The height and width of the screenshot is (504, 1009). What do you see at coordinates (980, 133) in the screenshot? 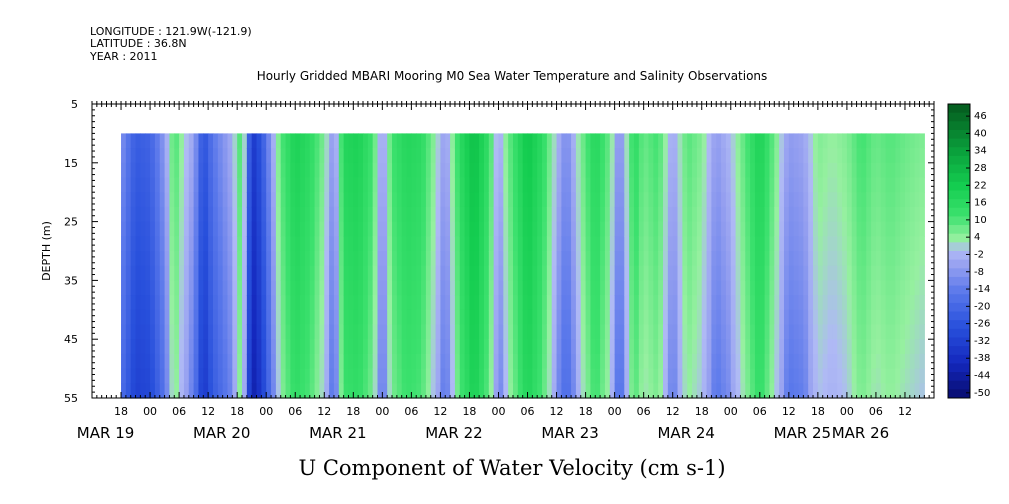
I see `colorbar-label: 40` at bounding box center [980, 133].